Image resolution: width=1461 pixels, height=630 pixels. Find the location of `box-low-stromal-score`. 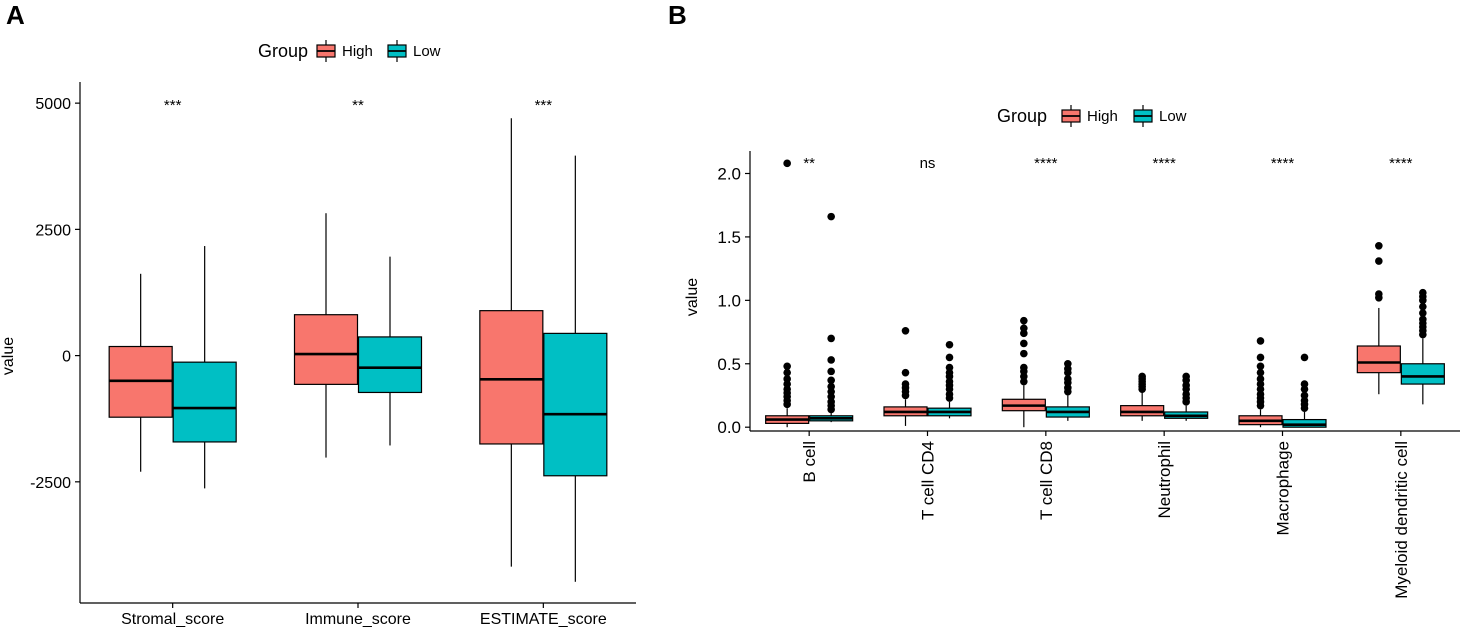

box-low-stromal-score is located at coordinates (204, 367).